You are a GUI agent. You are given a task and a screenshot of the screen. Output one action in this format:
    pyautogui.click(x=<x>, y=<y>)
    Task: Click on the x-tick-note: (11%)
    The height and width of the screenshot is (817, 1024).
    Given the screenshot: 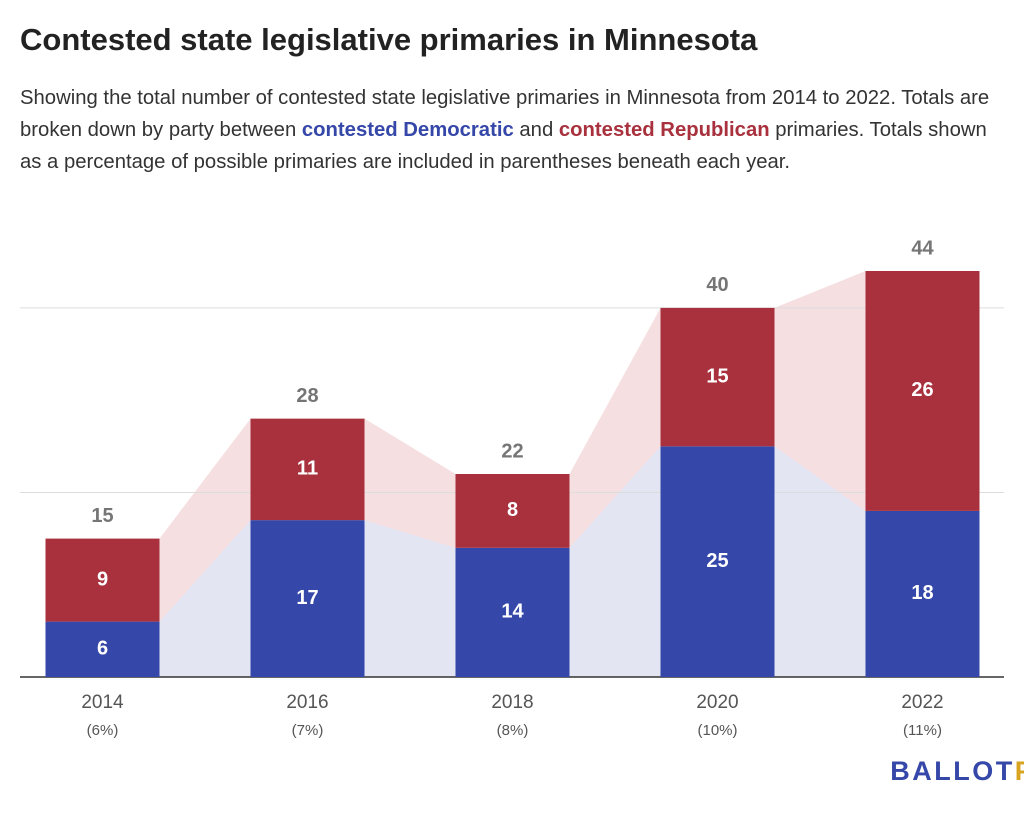 What is the action you would take?
    pyautogui.click(x=922, y=730)
    